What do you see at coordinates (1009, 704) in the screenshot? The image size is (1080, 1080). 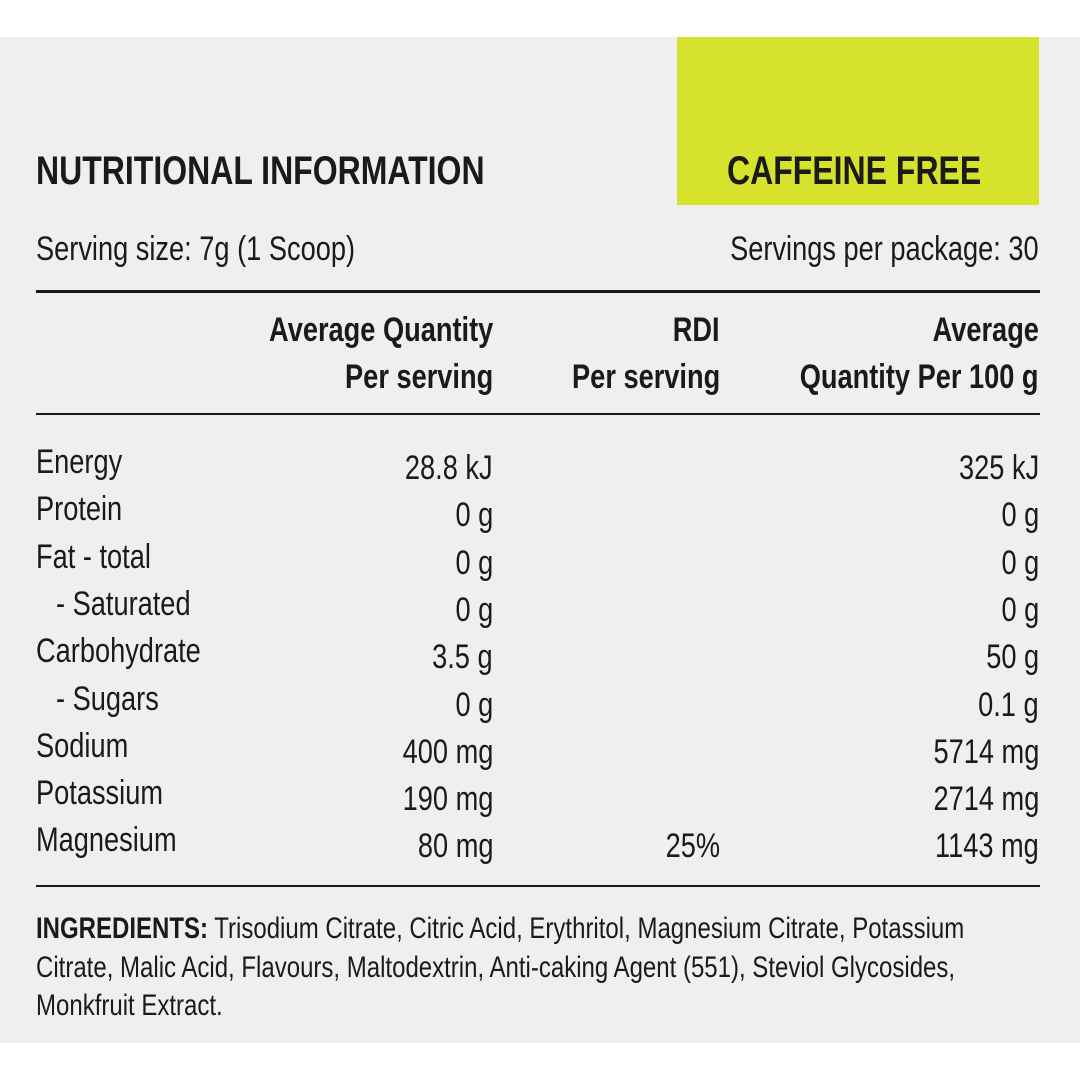 I see `per-100g-value: 0.1 g` at bounding box center [1009, 704].